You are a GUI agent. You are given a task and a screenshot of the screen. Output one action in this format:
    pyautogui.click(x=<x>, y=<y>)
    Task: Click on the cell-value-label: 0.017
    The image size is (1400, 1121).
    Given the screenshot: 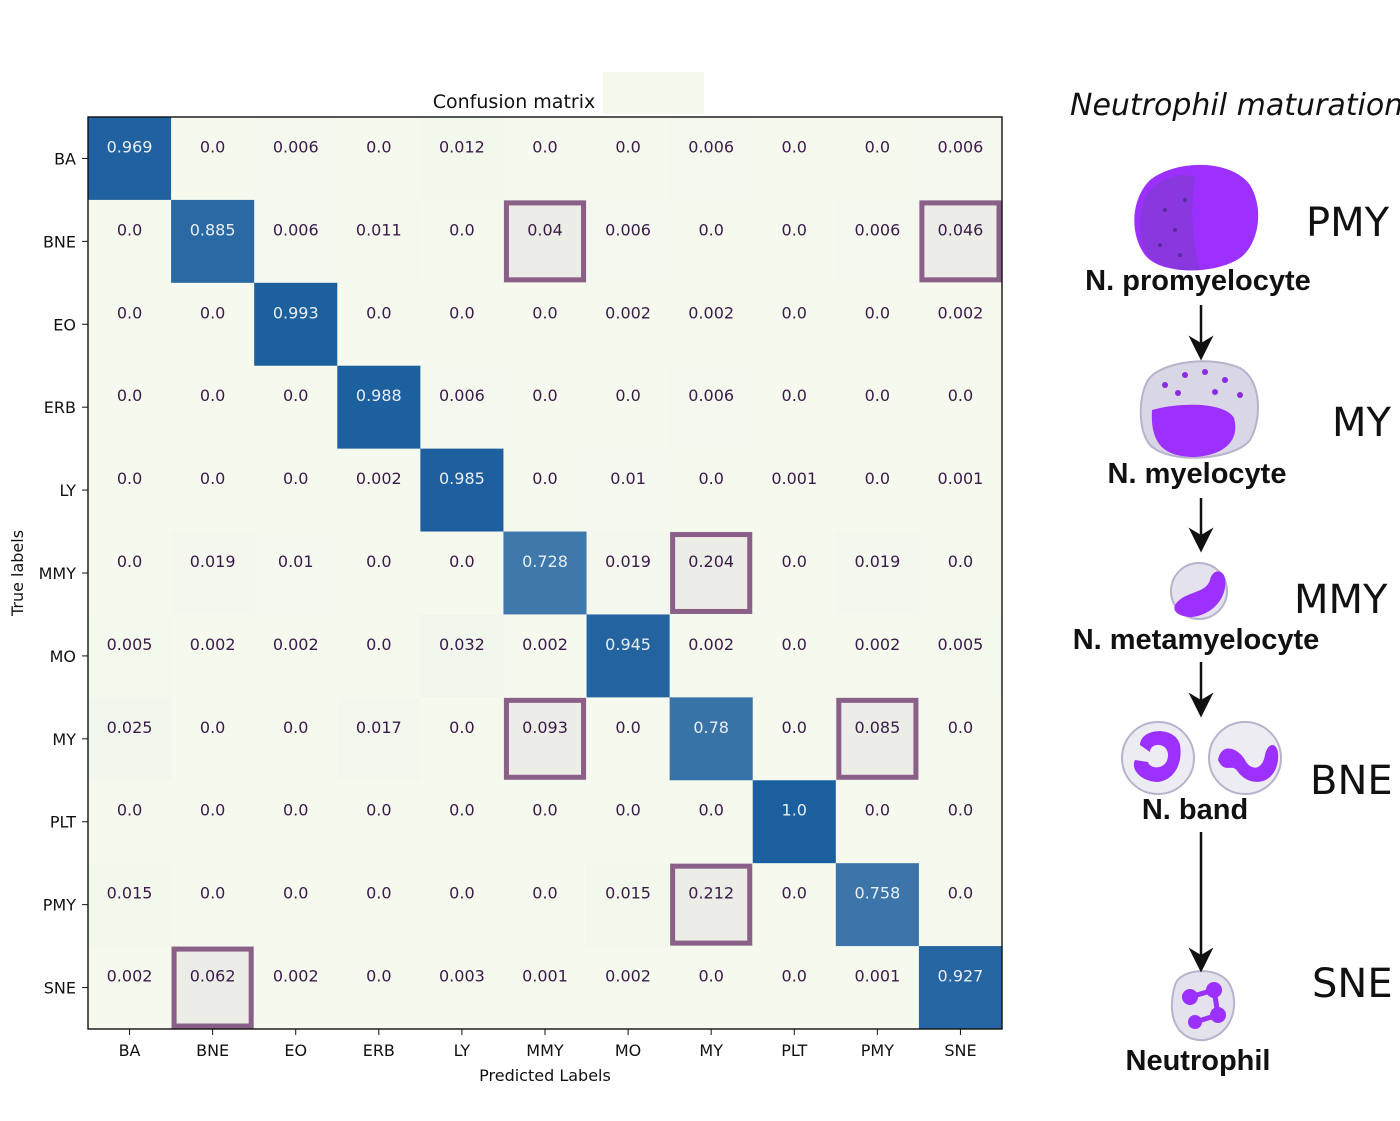 What is the action you would take?
    pyautogui.click(x=379, y=727)
    